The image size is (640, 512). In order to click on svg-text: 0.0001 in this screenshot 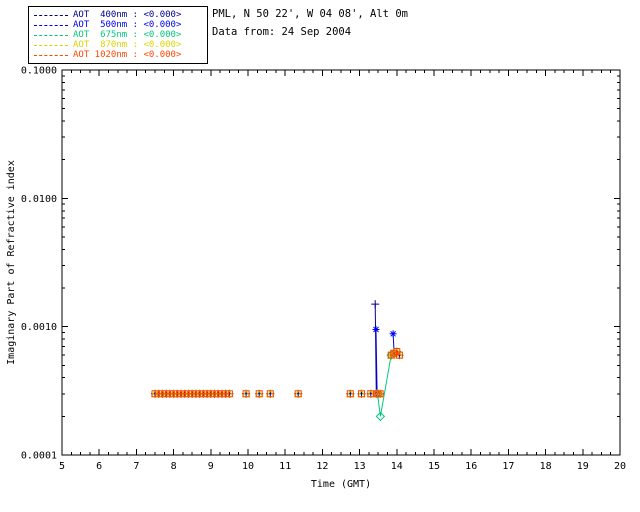, I will do `click(39, 456)`.